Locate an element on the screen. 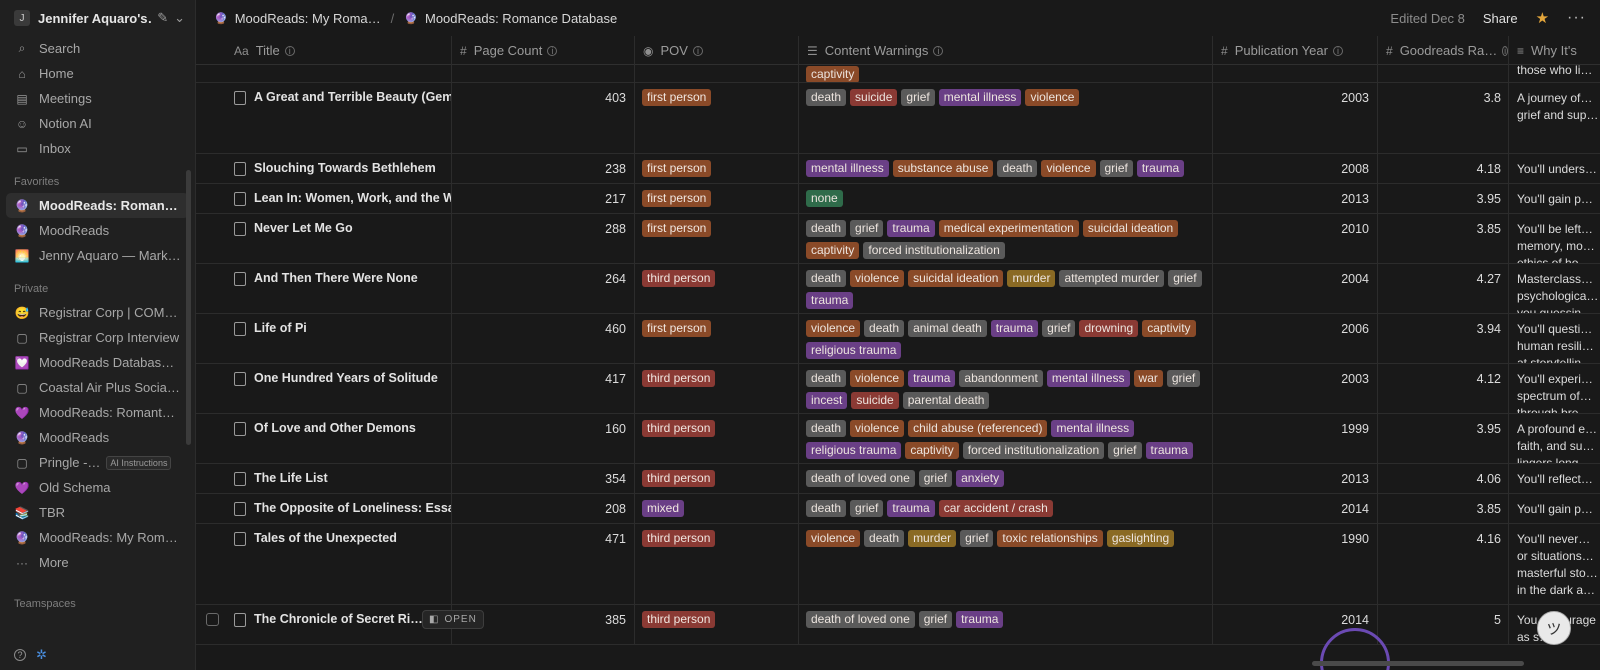 The width and height of the screenshot is (1600, 670). page-count-cell: 385 is located at coordinates (543, 624).